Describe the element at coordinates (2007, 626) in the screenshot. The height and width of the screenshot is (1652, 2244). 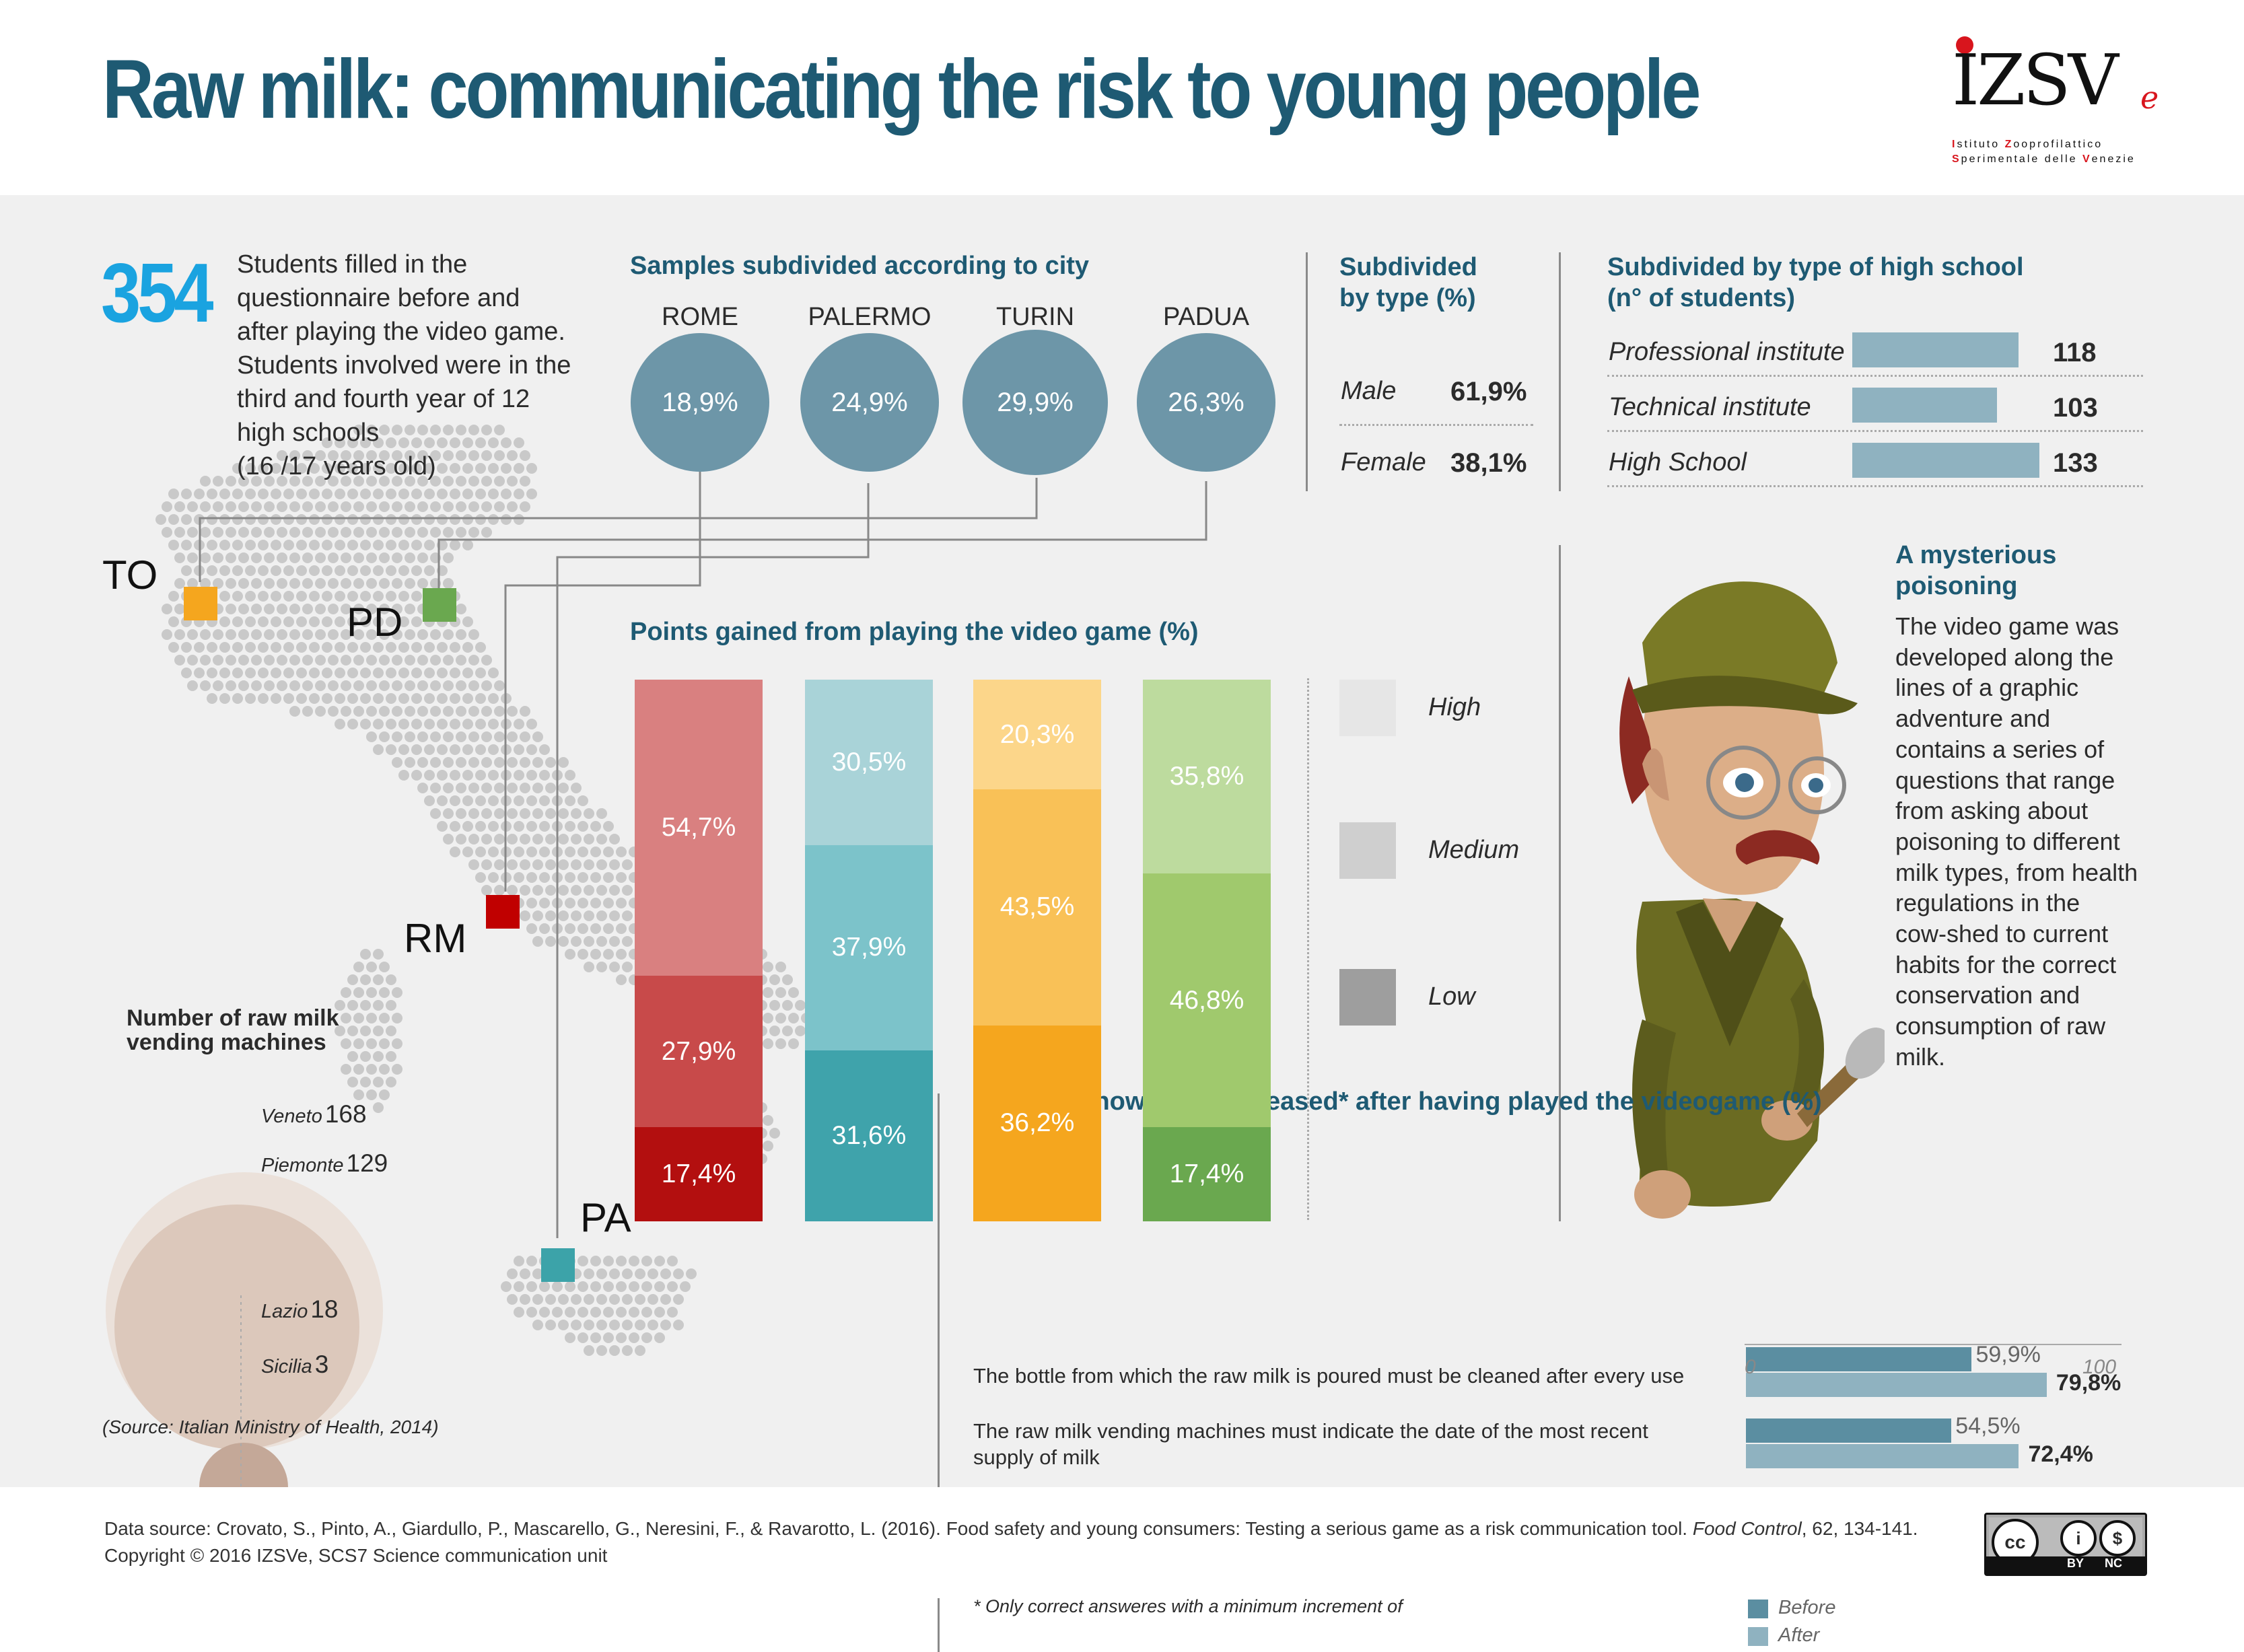
I see `game-line: The video game was` at that location.